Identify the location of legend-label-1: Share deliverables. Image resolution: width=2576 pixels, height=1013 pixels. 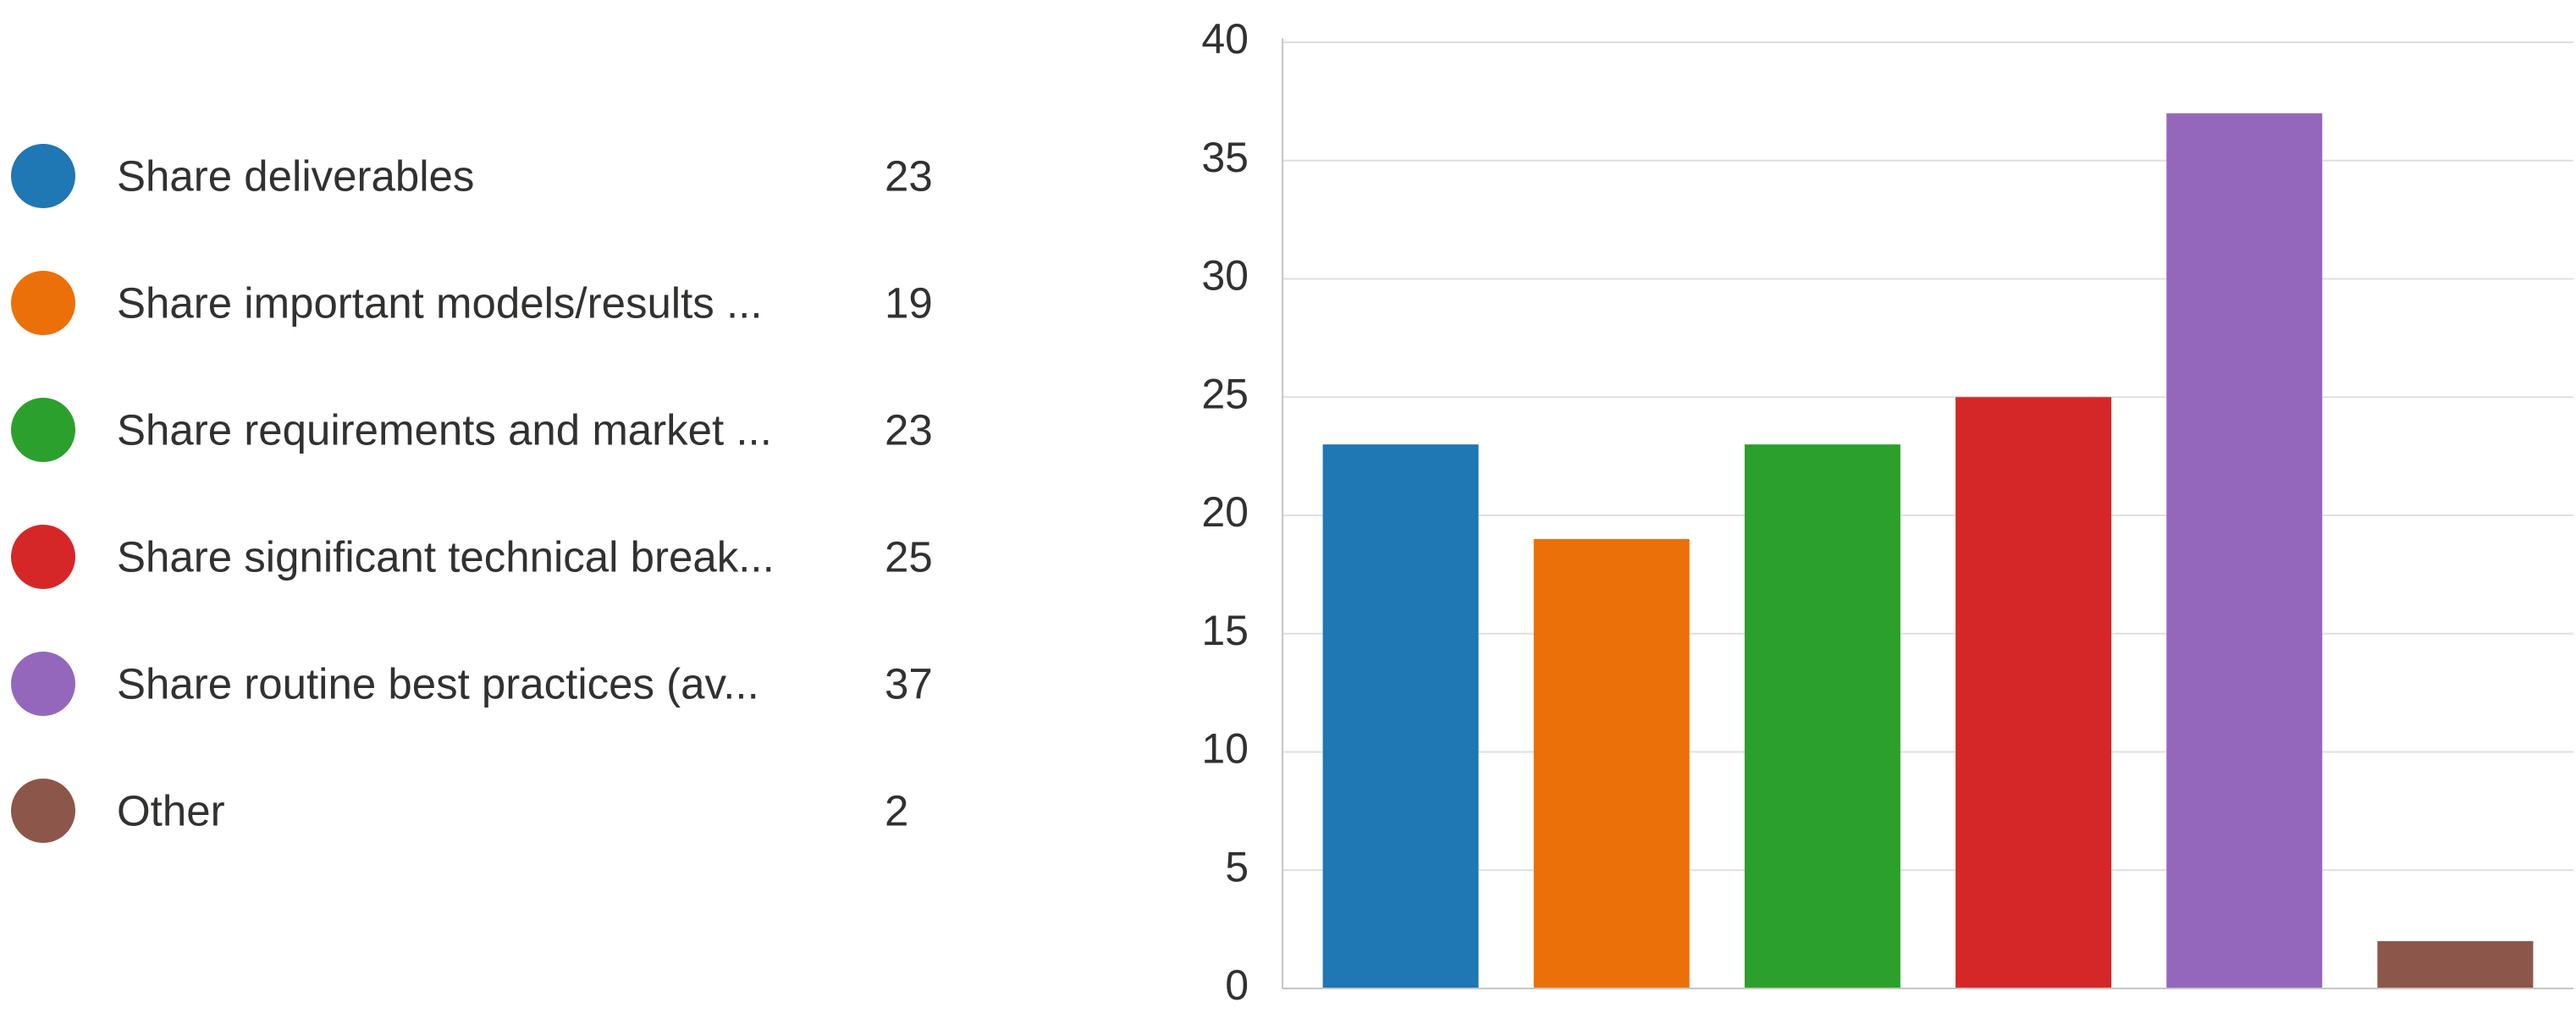
(296, 176).